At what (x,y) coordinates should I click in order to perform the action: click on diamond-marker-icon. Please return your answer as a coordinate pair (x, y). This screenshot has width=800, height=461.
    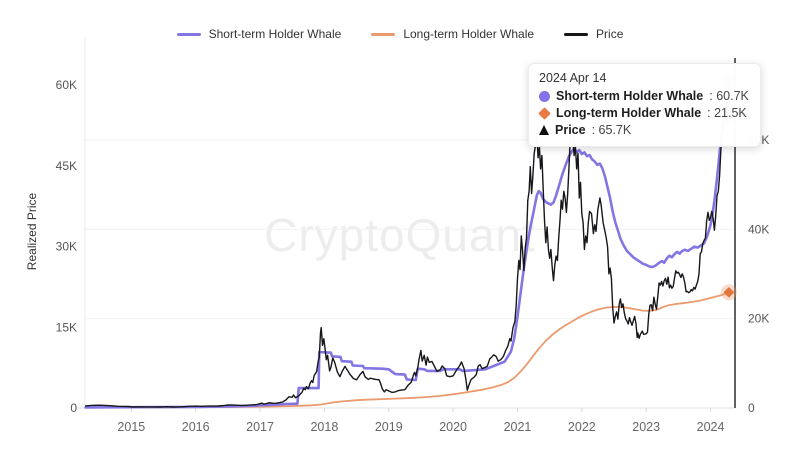
    Looking at the image, I should click on (544, 113).